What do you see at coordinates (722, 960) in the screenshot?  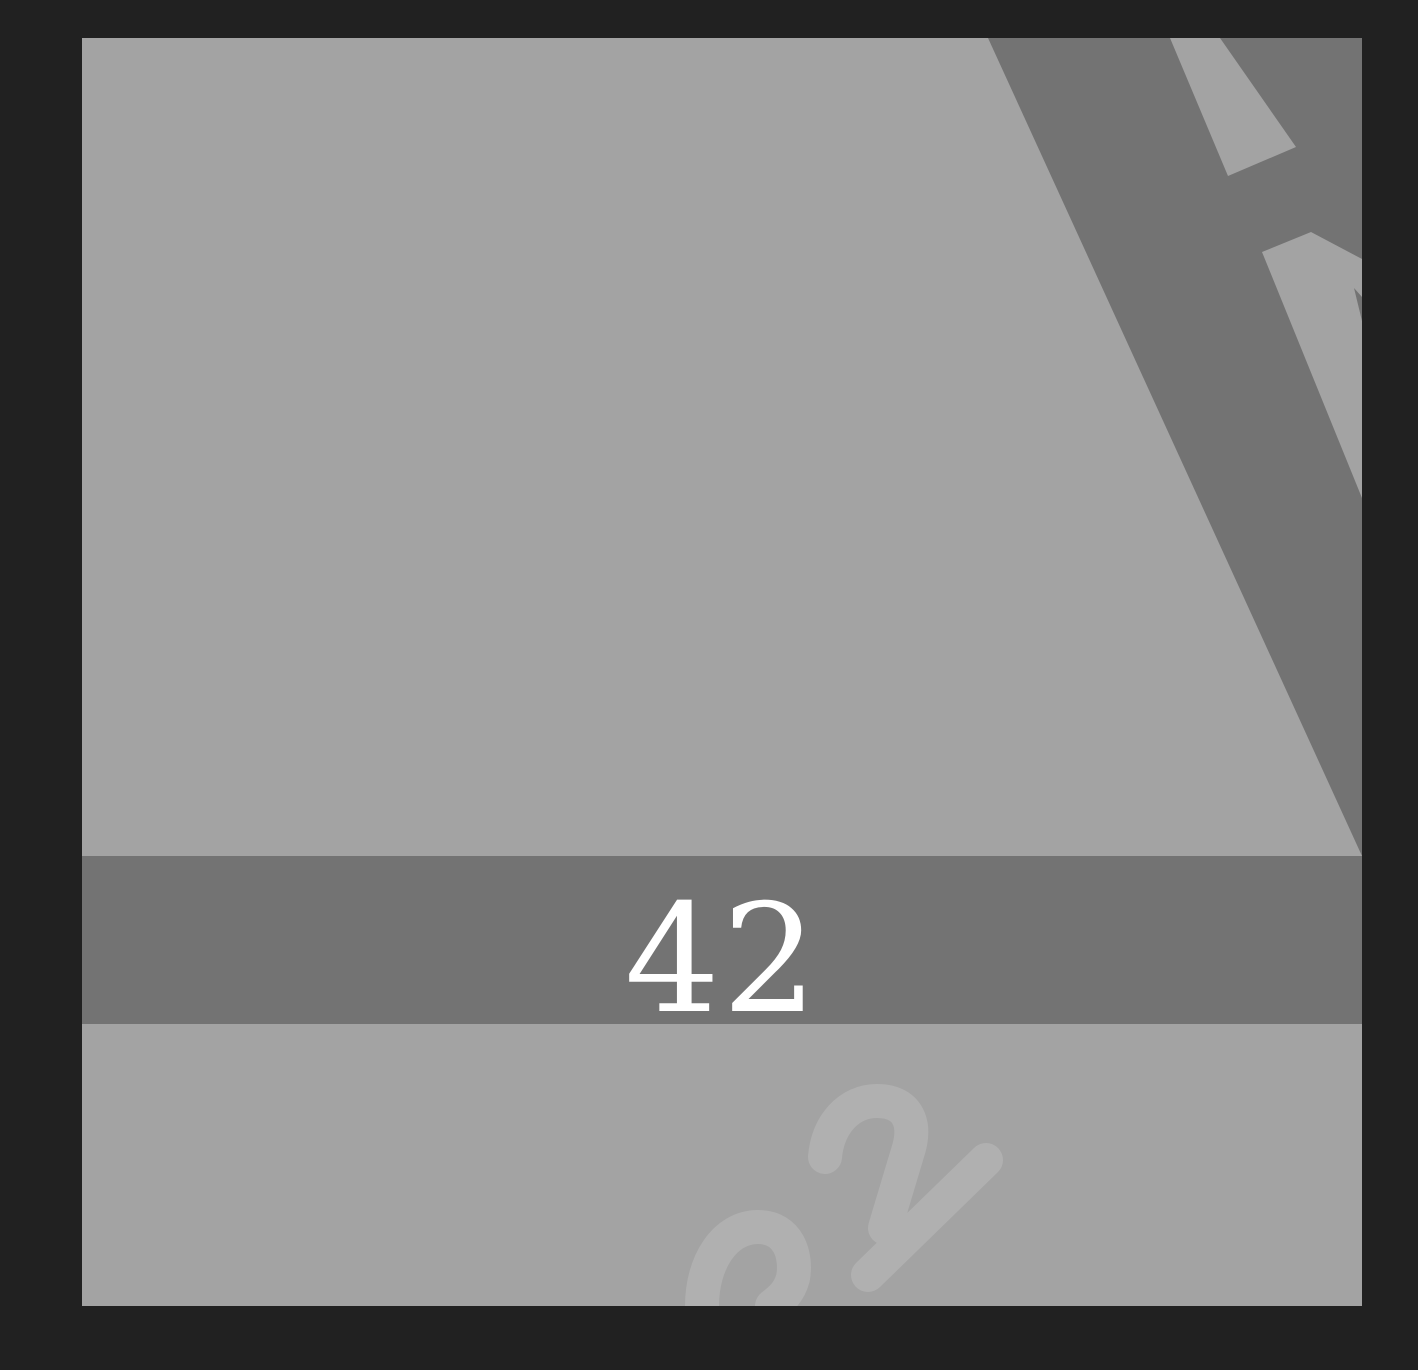 I see `banner-number-text: 42` at bounding box center [722, 960].